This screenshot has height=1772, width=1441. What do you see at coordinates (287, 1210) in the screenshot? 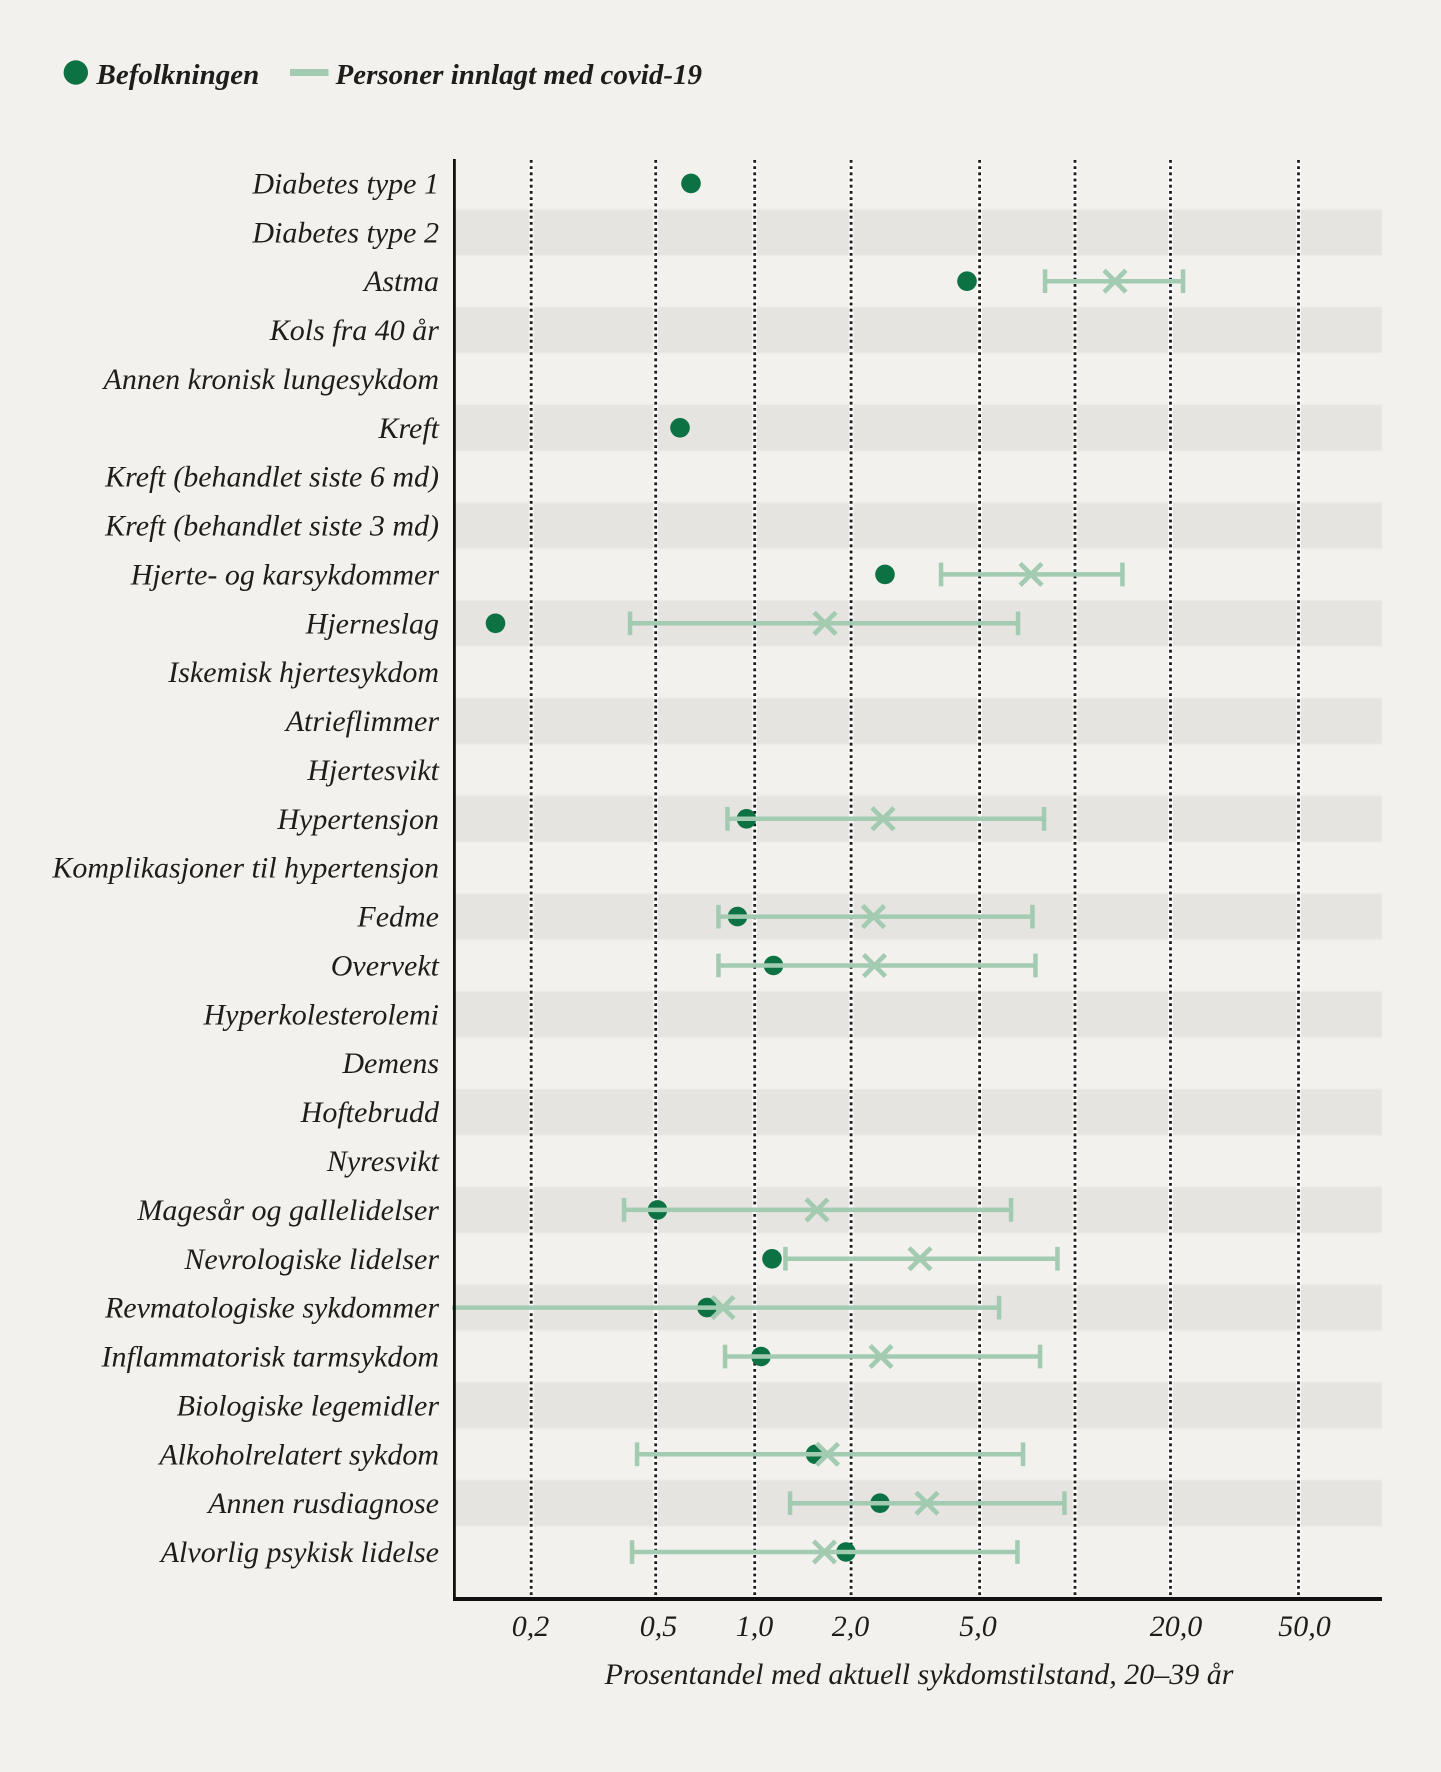
I see `svg-text: Magesår og gallelidelser` at bounding box center [287, 1210].